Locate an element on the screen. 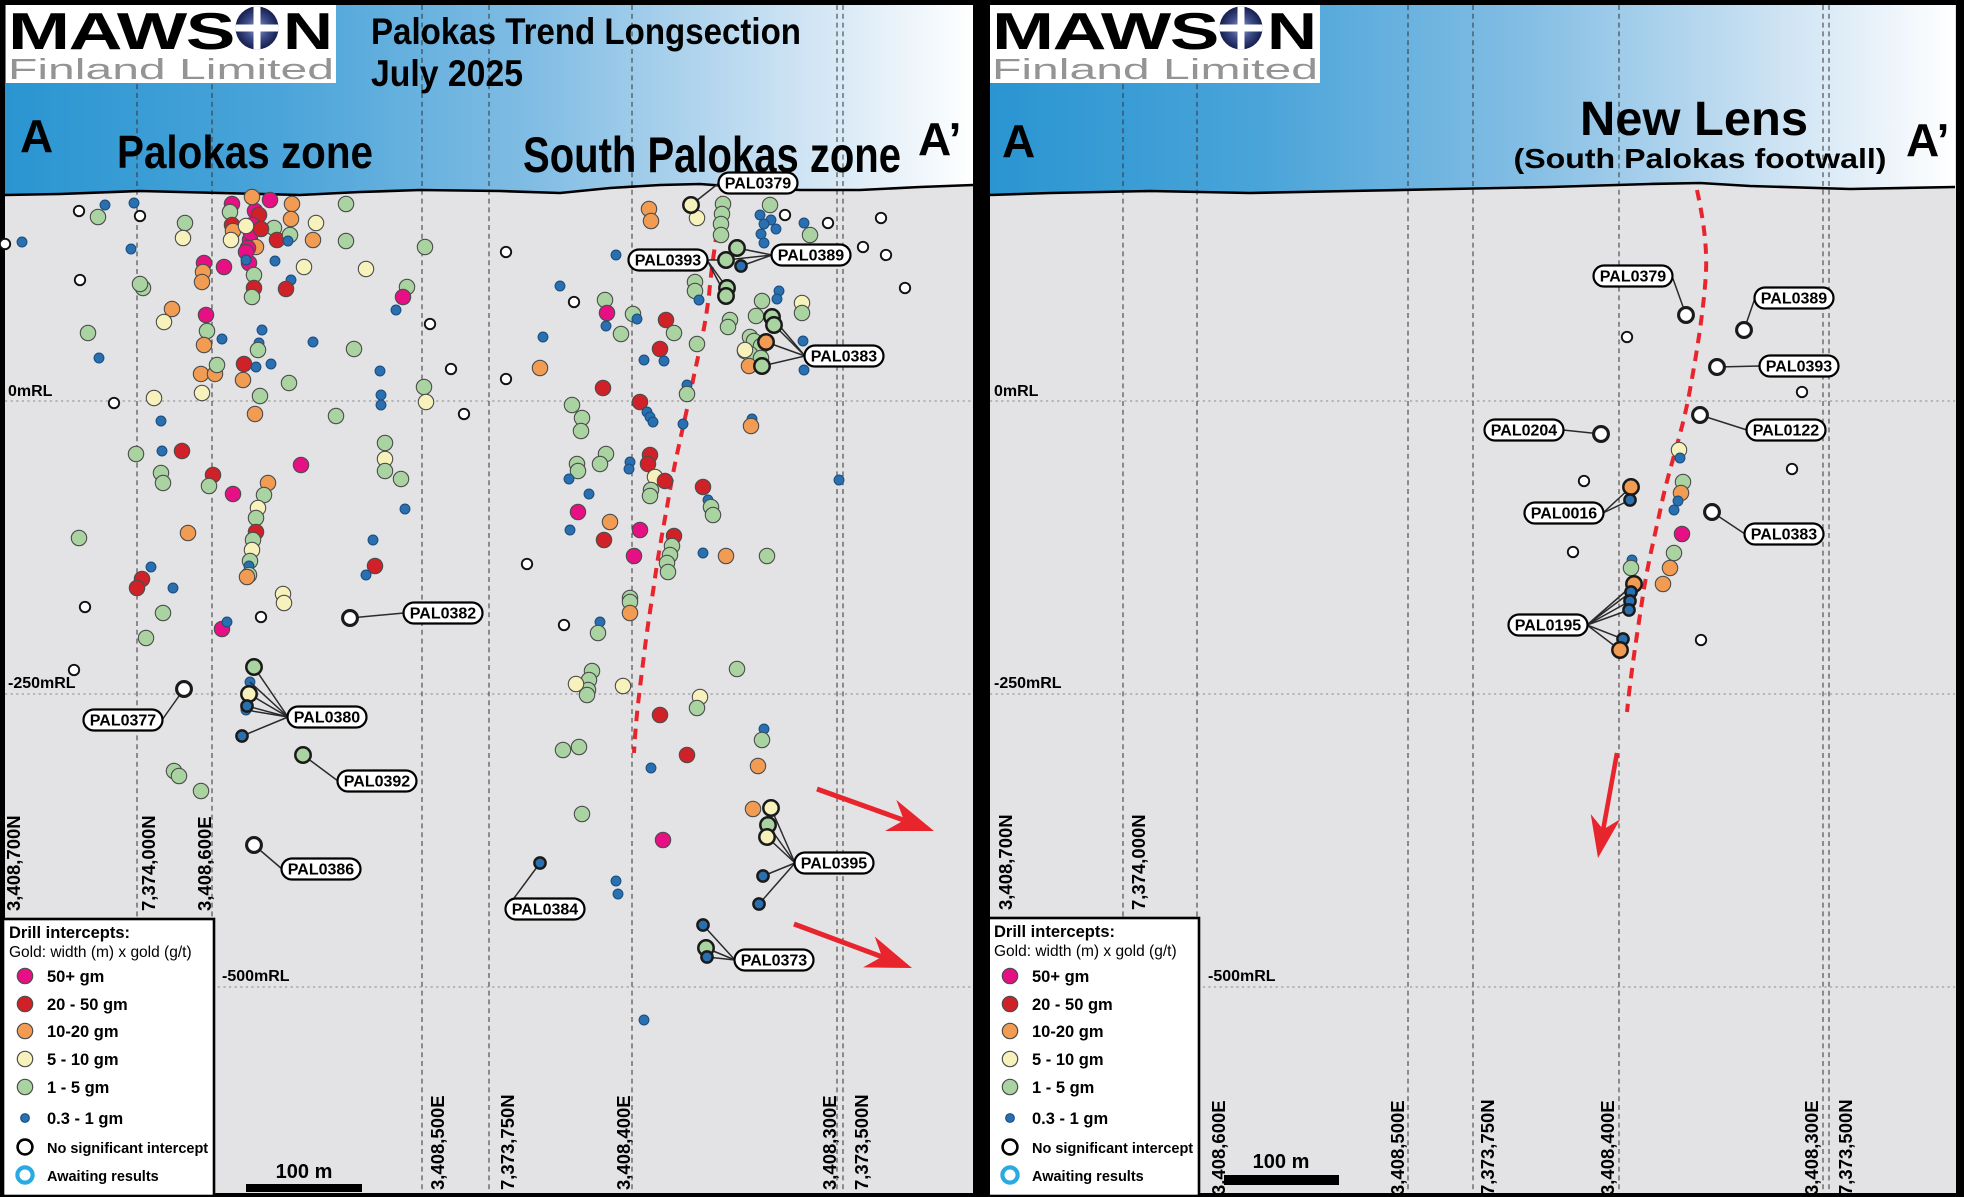 The height and width of the screenshot is (1197, 1964). svg-text: PAL0395 is located at coordinates (834, 864).